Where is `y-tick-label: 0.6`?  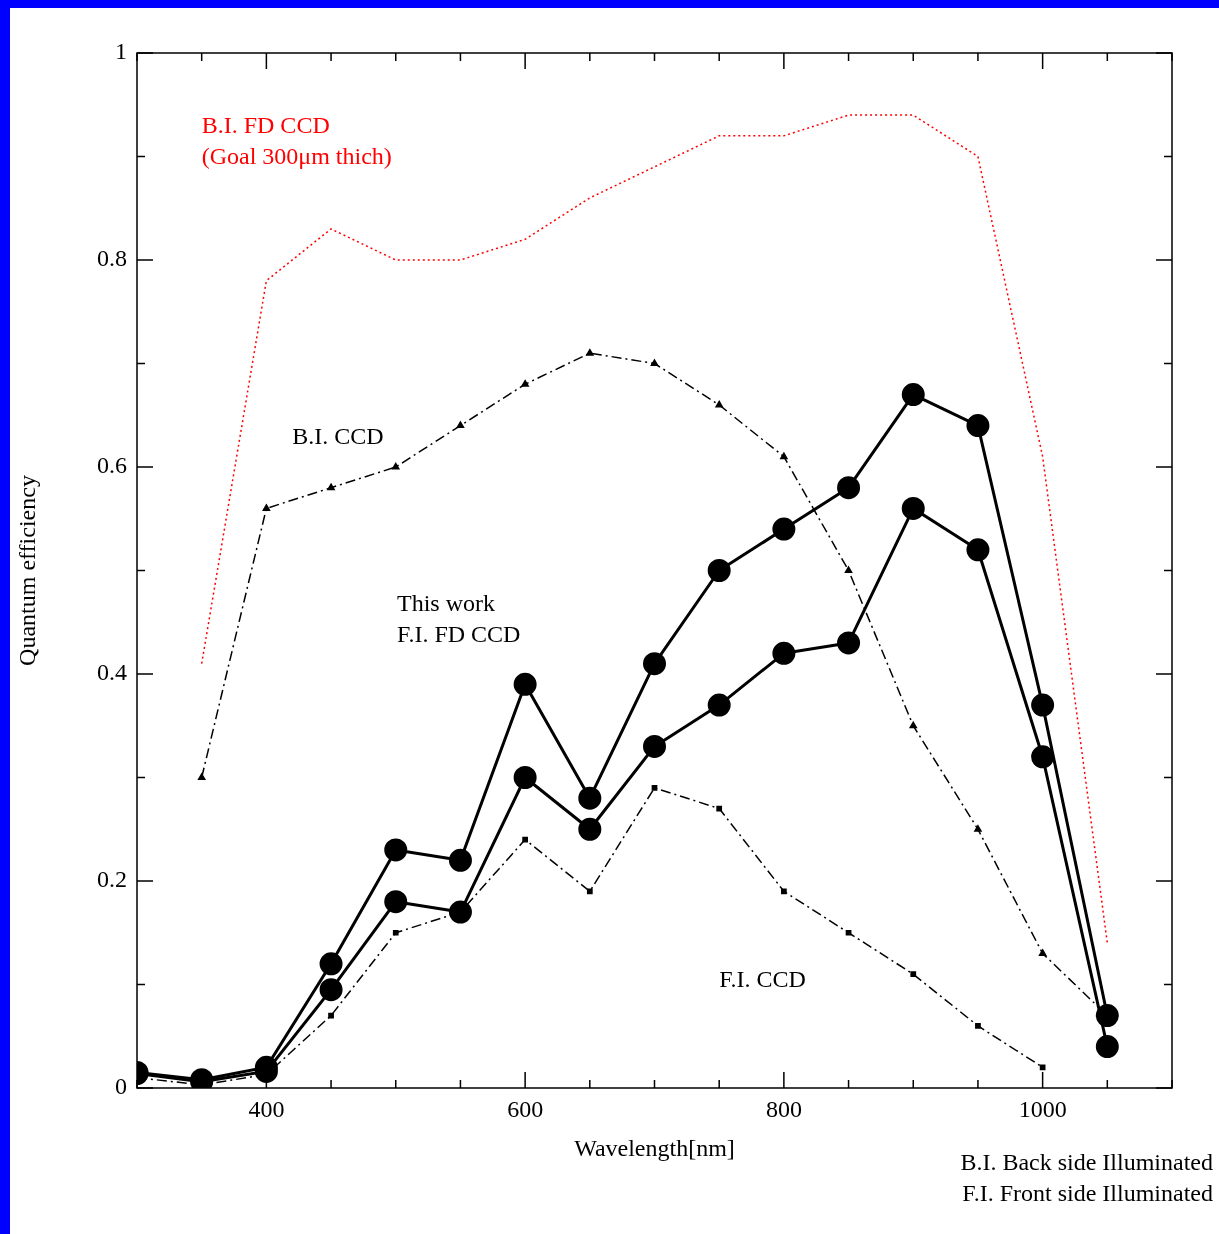 y-tick-label: 0.6 is located at coordinates (112, 465).